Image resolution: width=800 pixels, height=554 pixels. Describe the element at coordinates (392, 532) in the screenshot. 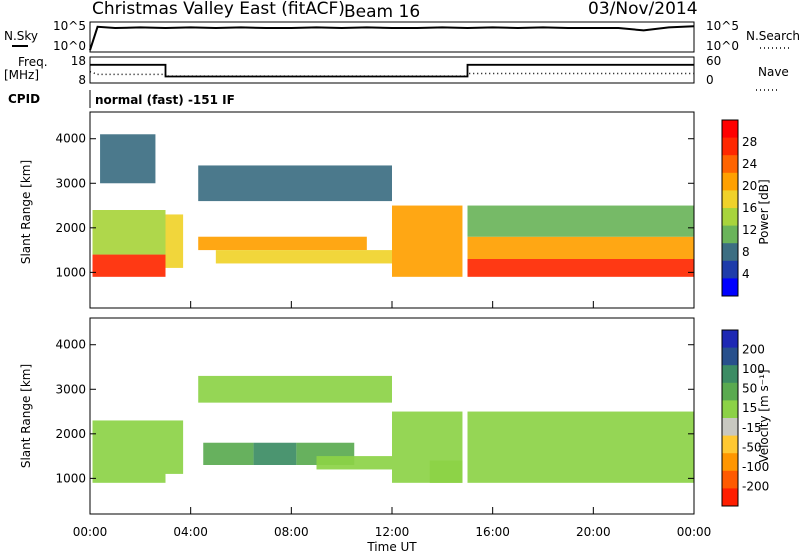

I see `xtick-label-3: 12:00` at that location.